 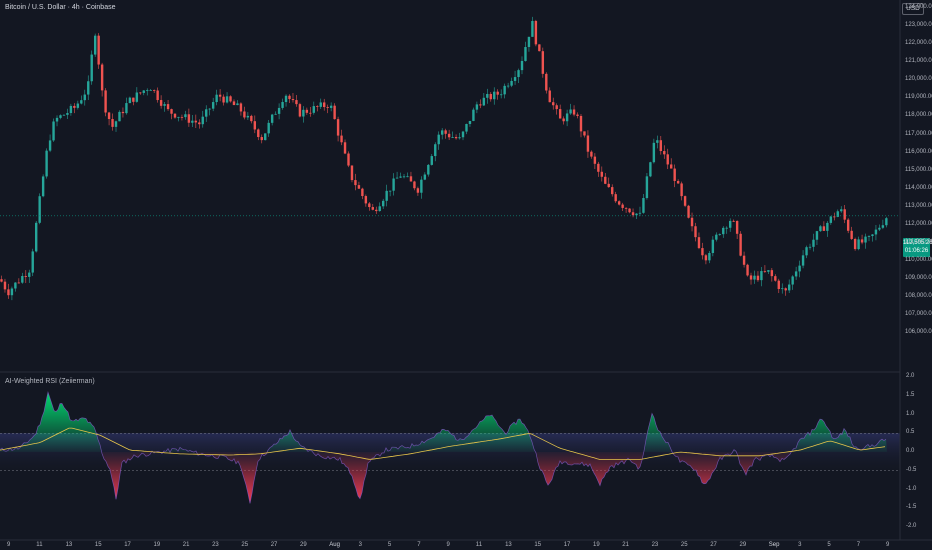 I want to click on indicator-title: AI-Weighted RSI (Zeiierman), so click(x=50, y=381).